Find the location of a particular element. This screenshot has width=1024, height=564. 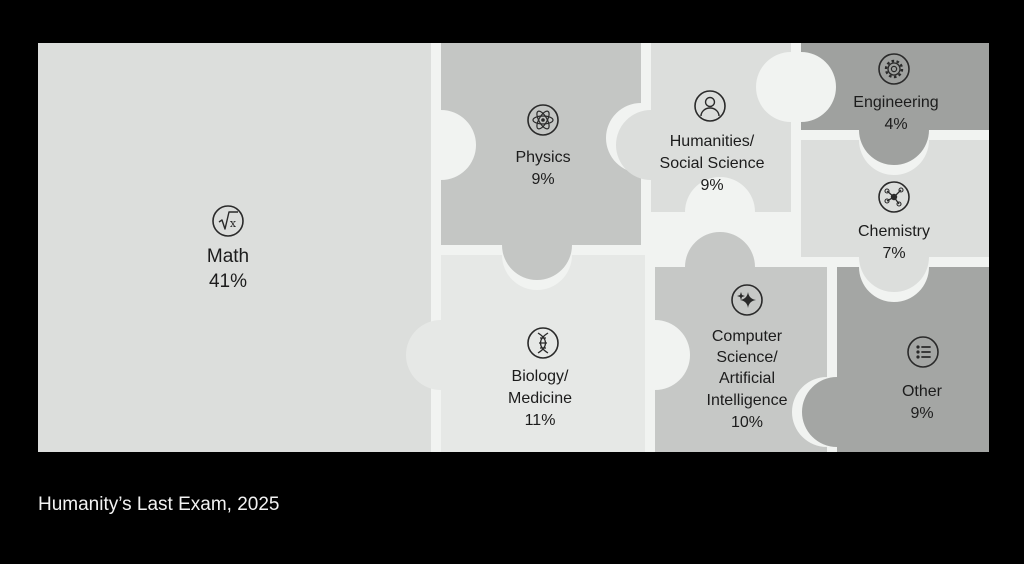

segment-value-physics: 9% is located at coordinates (542, 179).